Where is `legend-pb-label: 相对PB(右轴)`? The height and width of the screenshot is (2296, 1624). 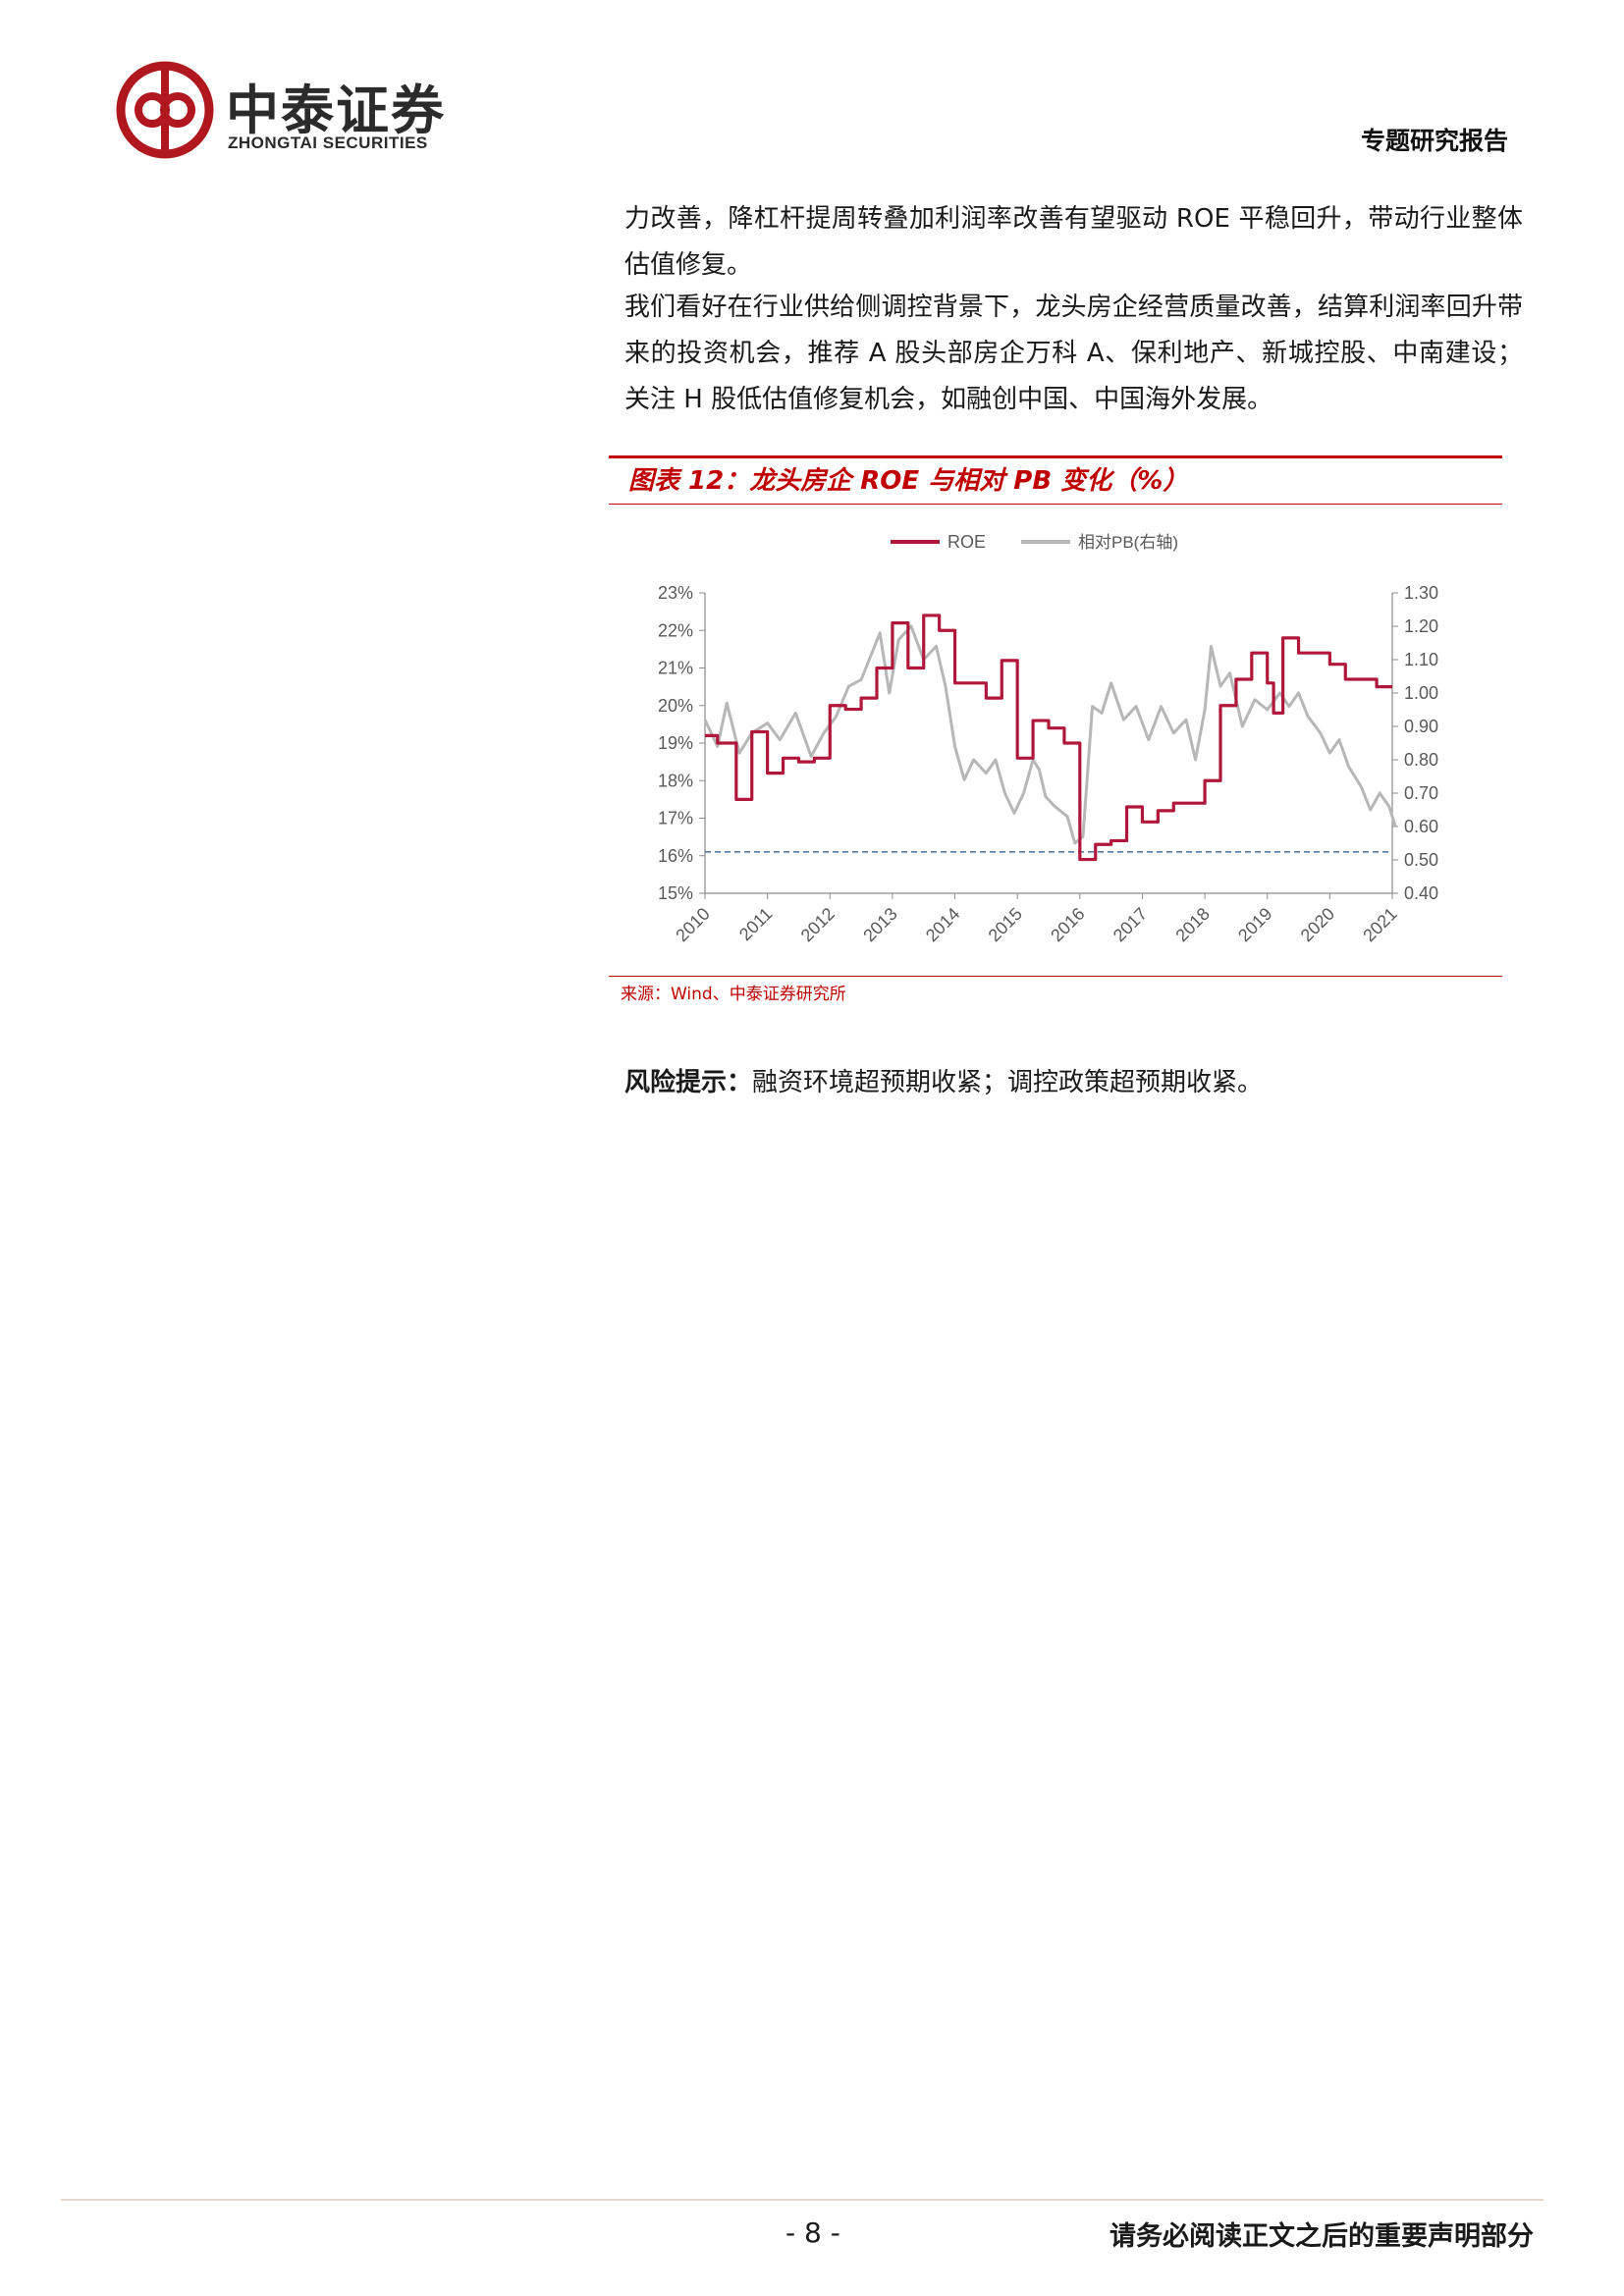
legend-pb-label: 相对PB(右轴) is located at coordinates (1128, 542).